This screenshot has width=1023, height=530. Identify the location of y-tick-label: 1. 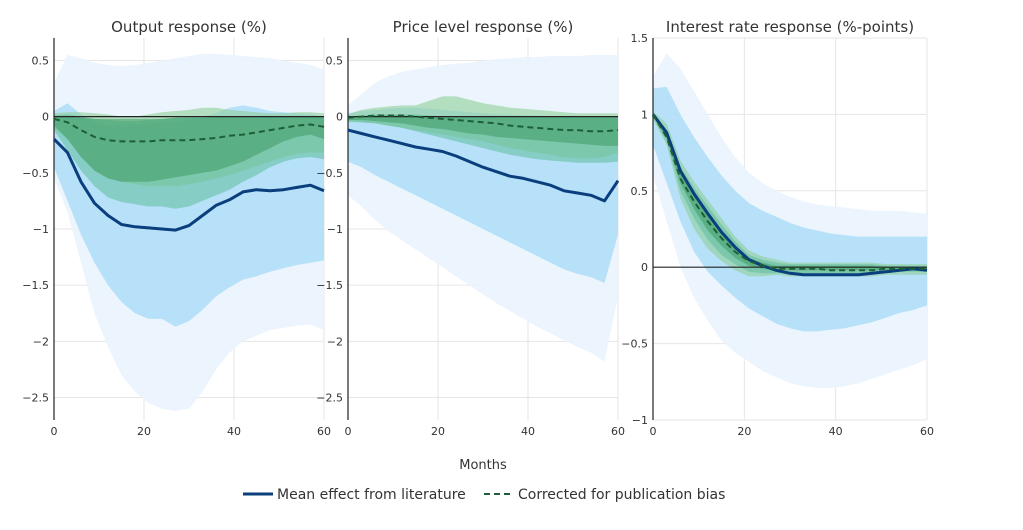
(644, 114).